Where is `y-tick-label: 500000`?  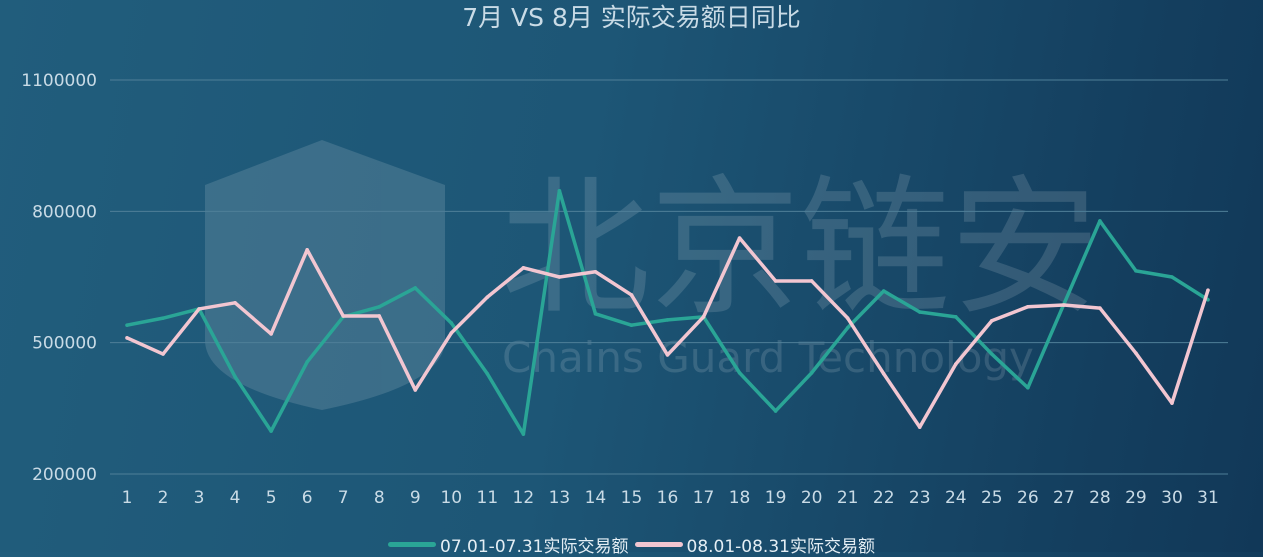
y-tick-label: 500000 is located at coordinates (64, 344).